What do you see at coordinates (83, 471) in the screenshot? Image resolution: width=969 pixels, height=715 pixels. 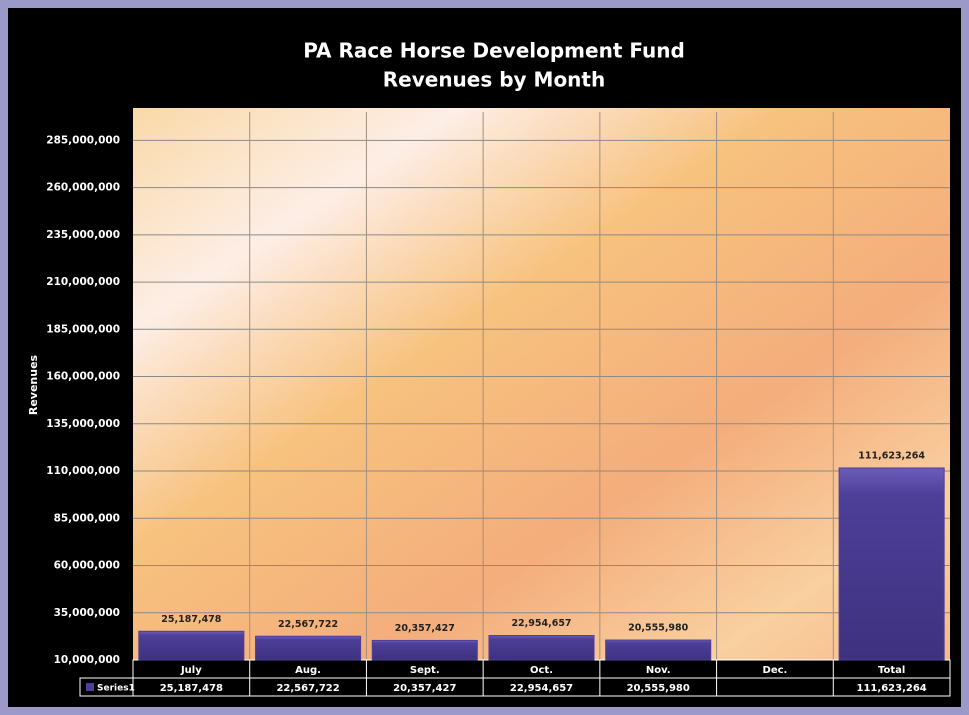 I see `y-tick-label: 110,000,000` at bounding box center [83, 471].